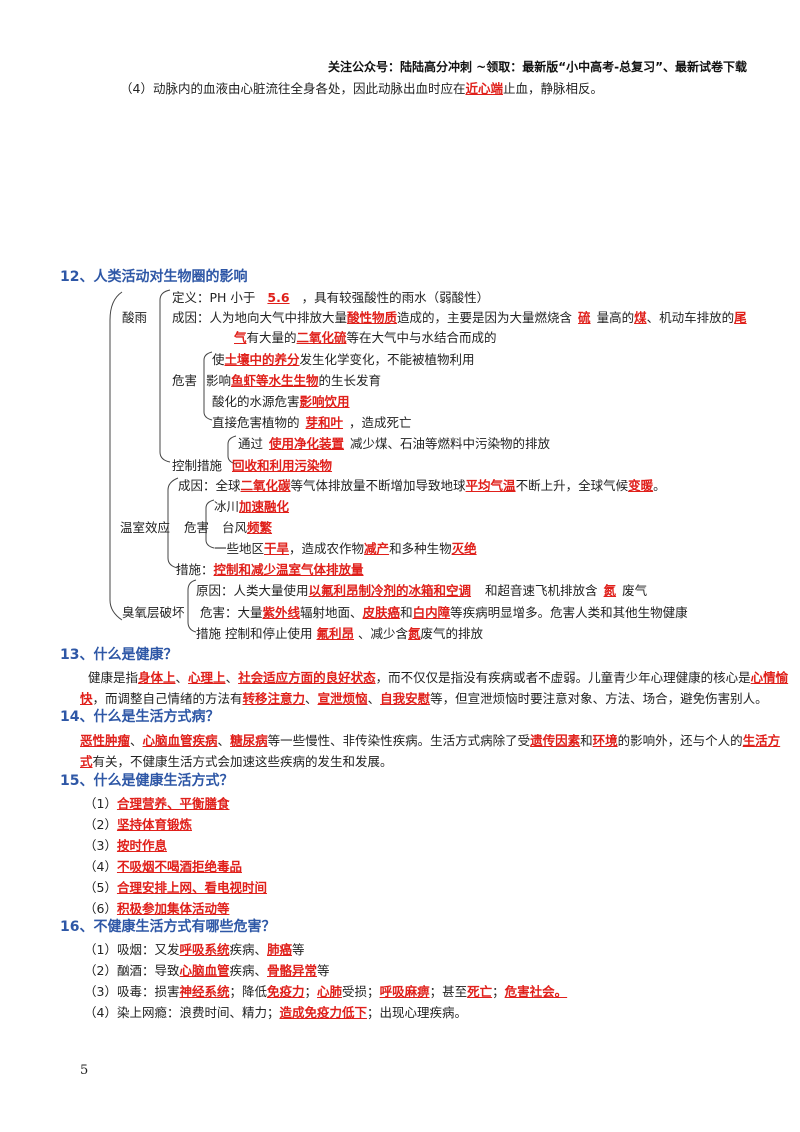  I want to click on answer: 心情愉, so click(769, 677).